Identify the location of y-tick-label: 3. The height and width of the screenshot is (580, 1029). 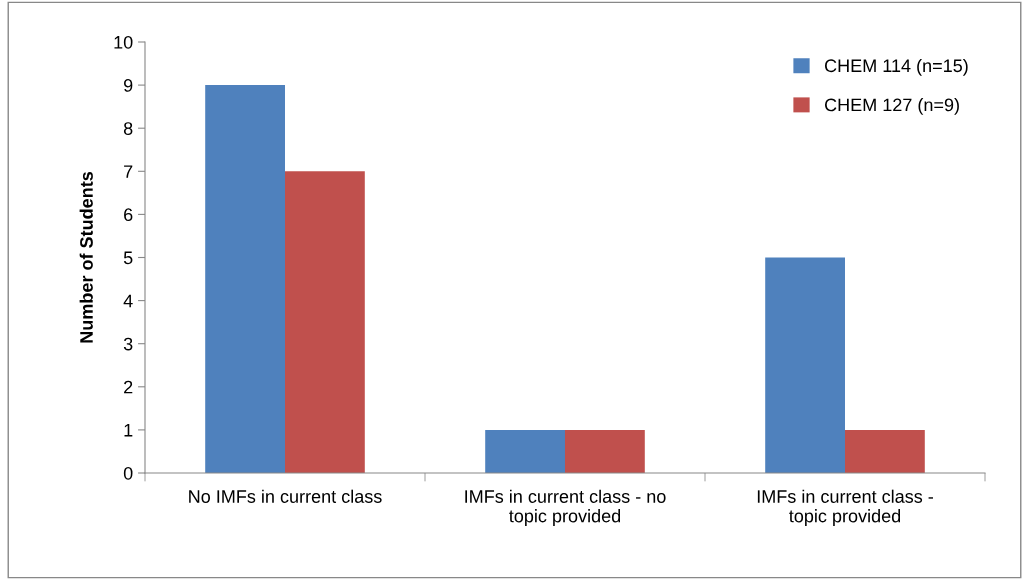
(128, 344).